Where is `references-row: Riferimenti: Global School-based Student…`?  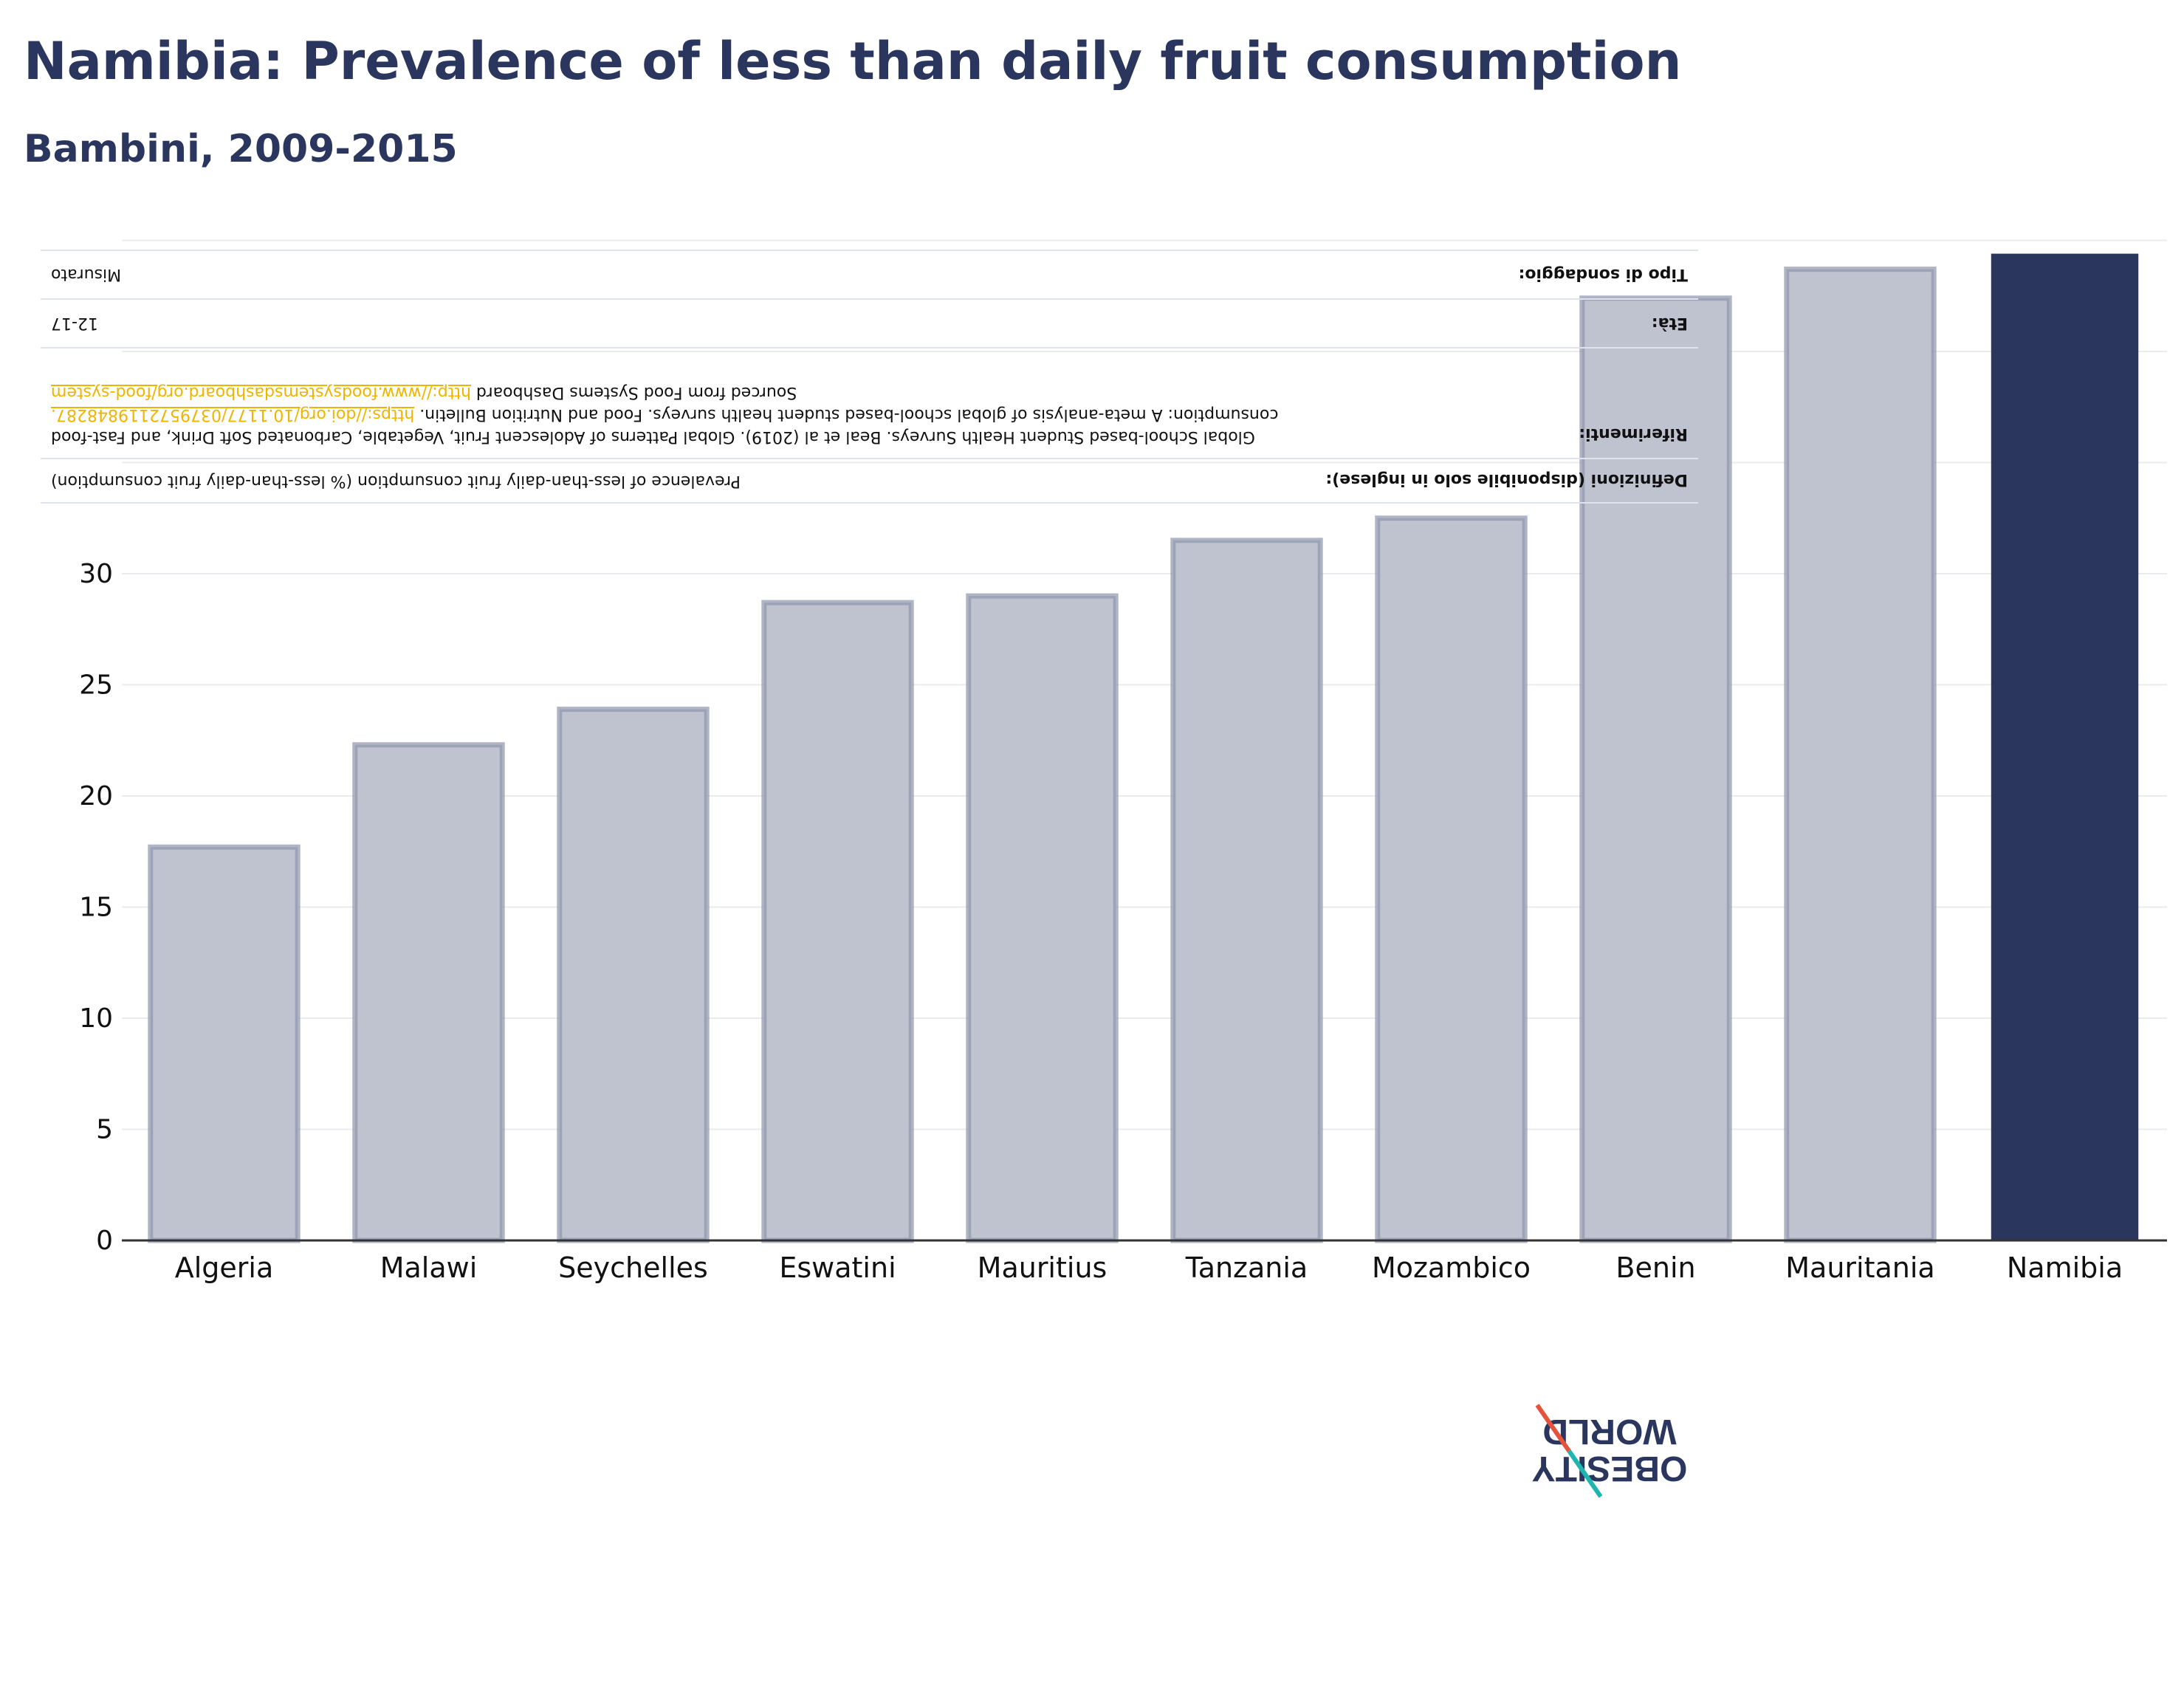
references-row: Riferimenti: Global School-based Student… is located at coordinates (870, 403).